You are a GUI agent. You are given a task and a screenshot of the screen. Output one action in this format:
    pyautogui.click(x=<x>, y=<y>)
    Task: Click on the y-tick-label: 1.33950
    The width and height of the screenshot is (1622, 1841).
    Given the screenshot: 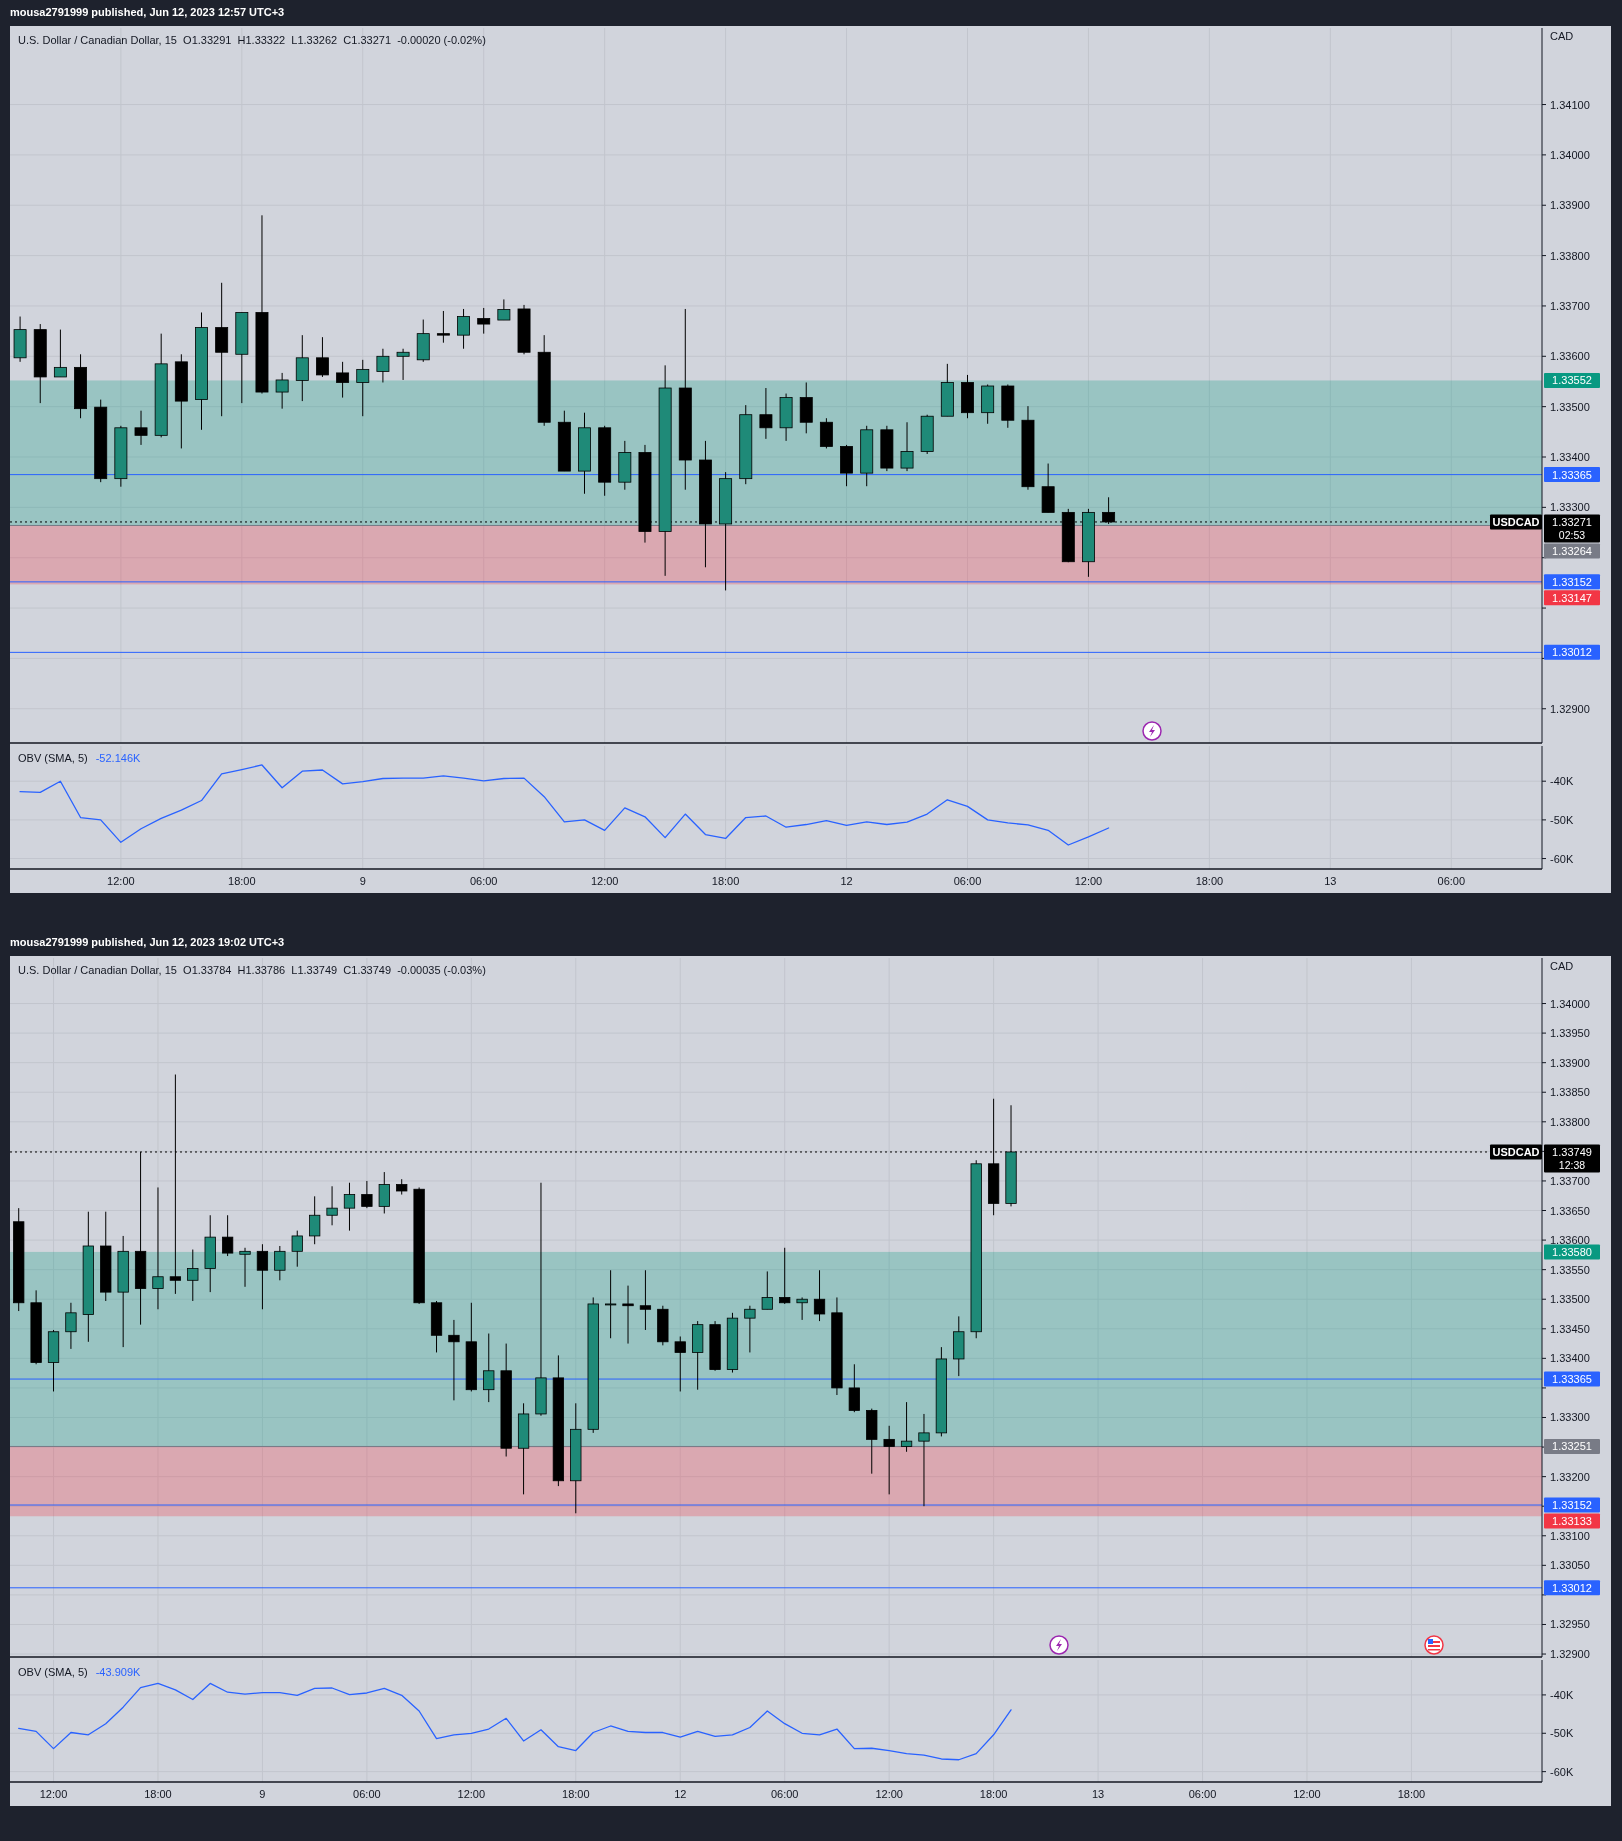 What is the action you would take?
    pyautogui.click(x=1570, y=1033)
    